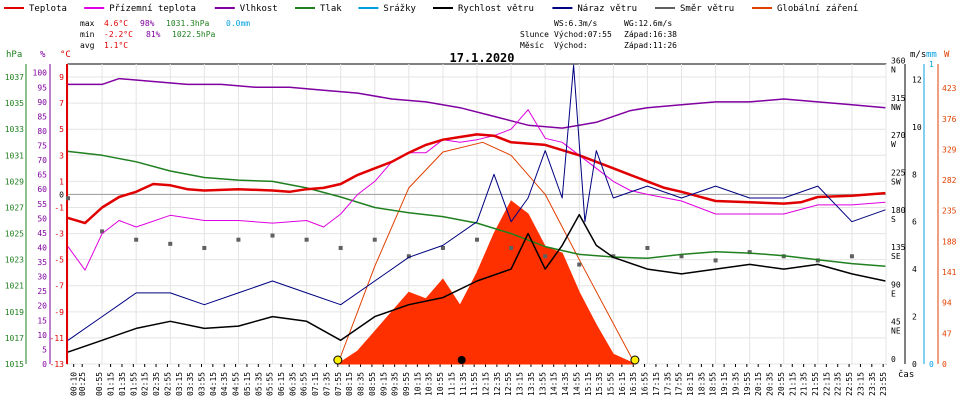 Image resolution: width=966 pixels, height=400 pixels. I want to click on stats-avg-label: avg, so click(87, 45).